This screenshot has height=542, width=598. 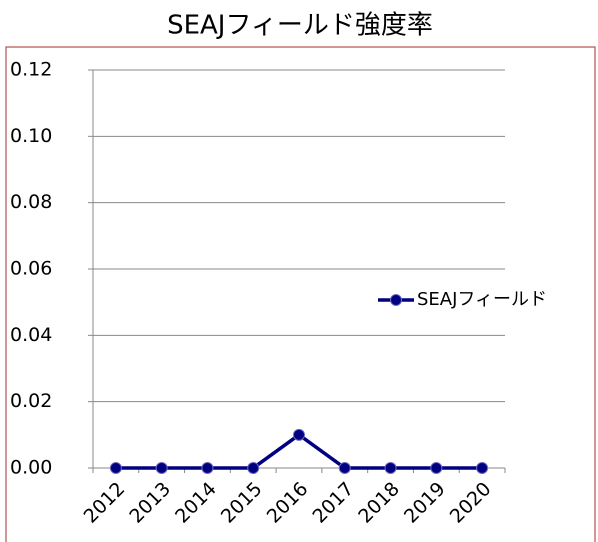 What do you see at coordinates (31, 70) in the screenshot?
I see `y-tick-label: 0.12` at bounding box center [31, 70].